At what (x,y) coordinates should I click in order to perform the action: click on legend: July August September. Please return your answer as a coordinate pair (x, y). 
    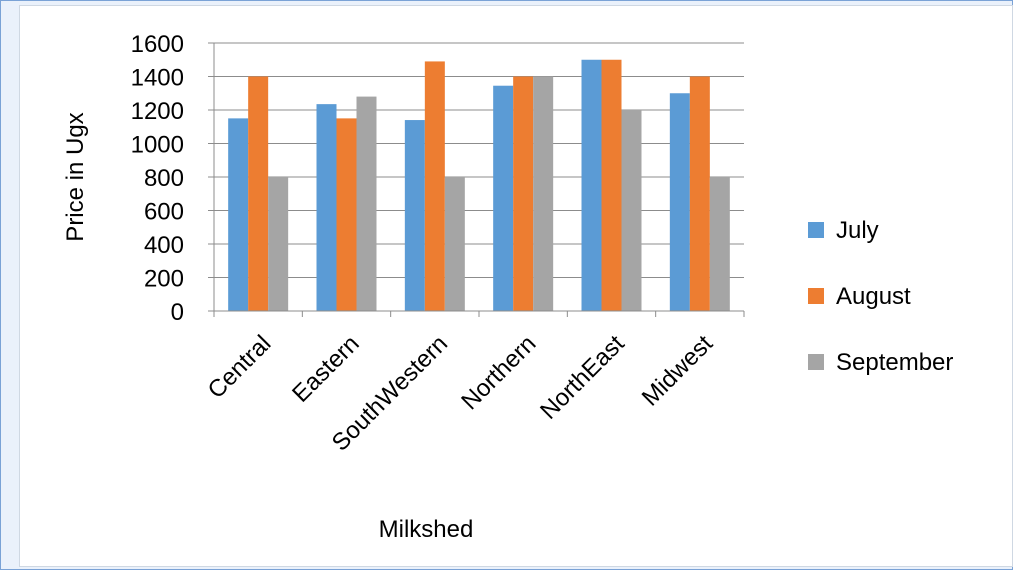
    Looking at the image, I should click on (880, 296).